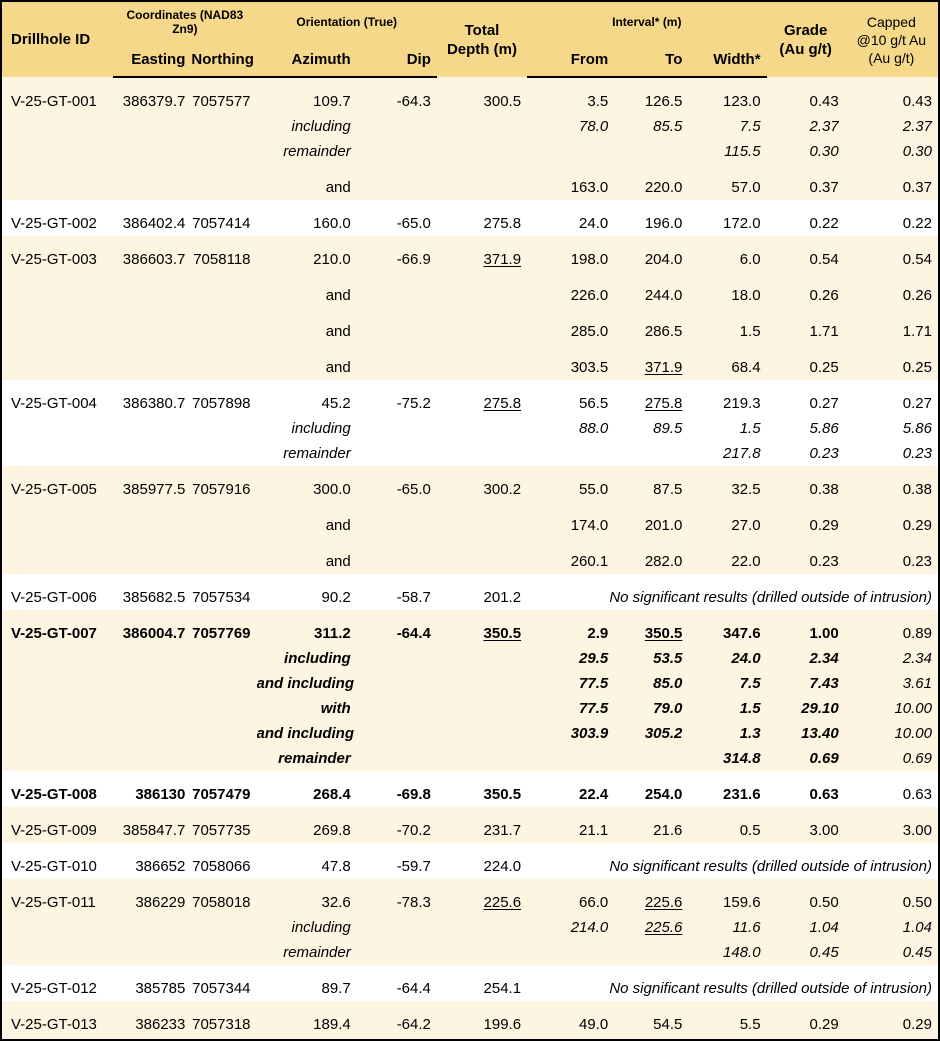  What do you see at coordinates (594, 683) in the screenshot?
I see `cell-from: 77.5` at bounding box center [594, 683].